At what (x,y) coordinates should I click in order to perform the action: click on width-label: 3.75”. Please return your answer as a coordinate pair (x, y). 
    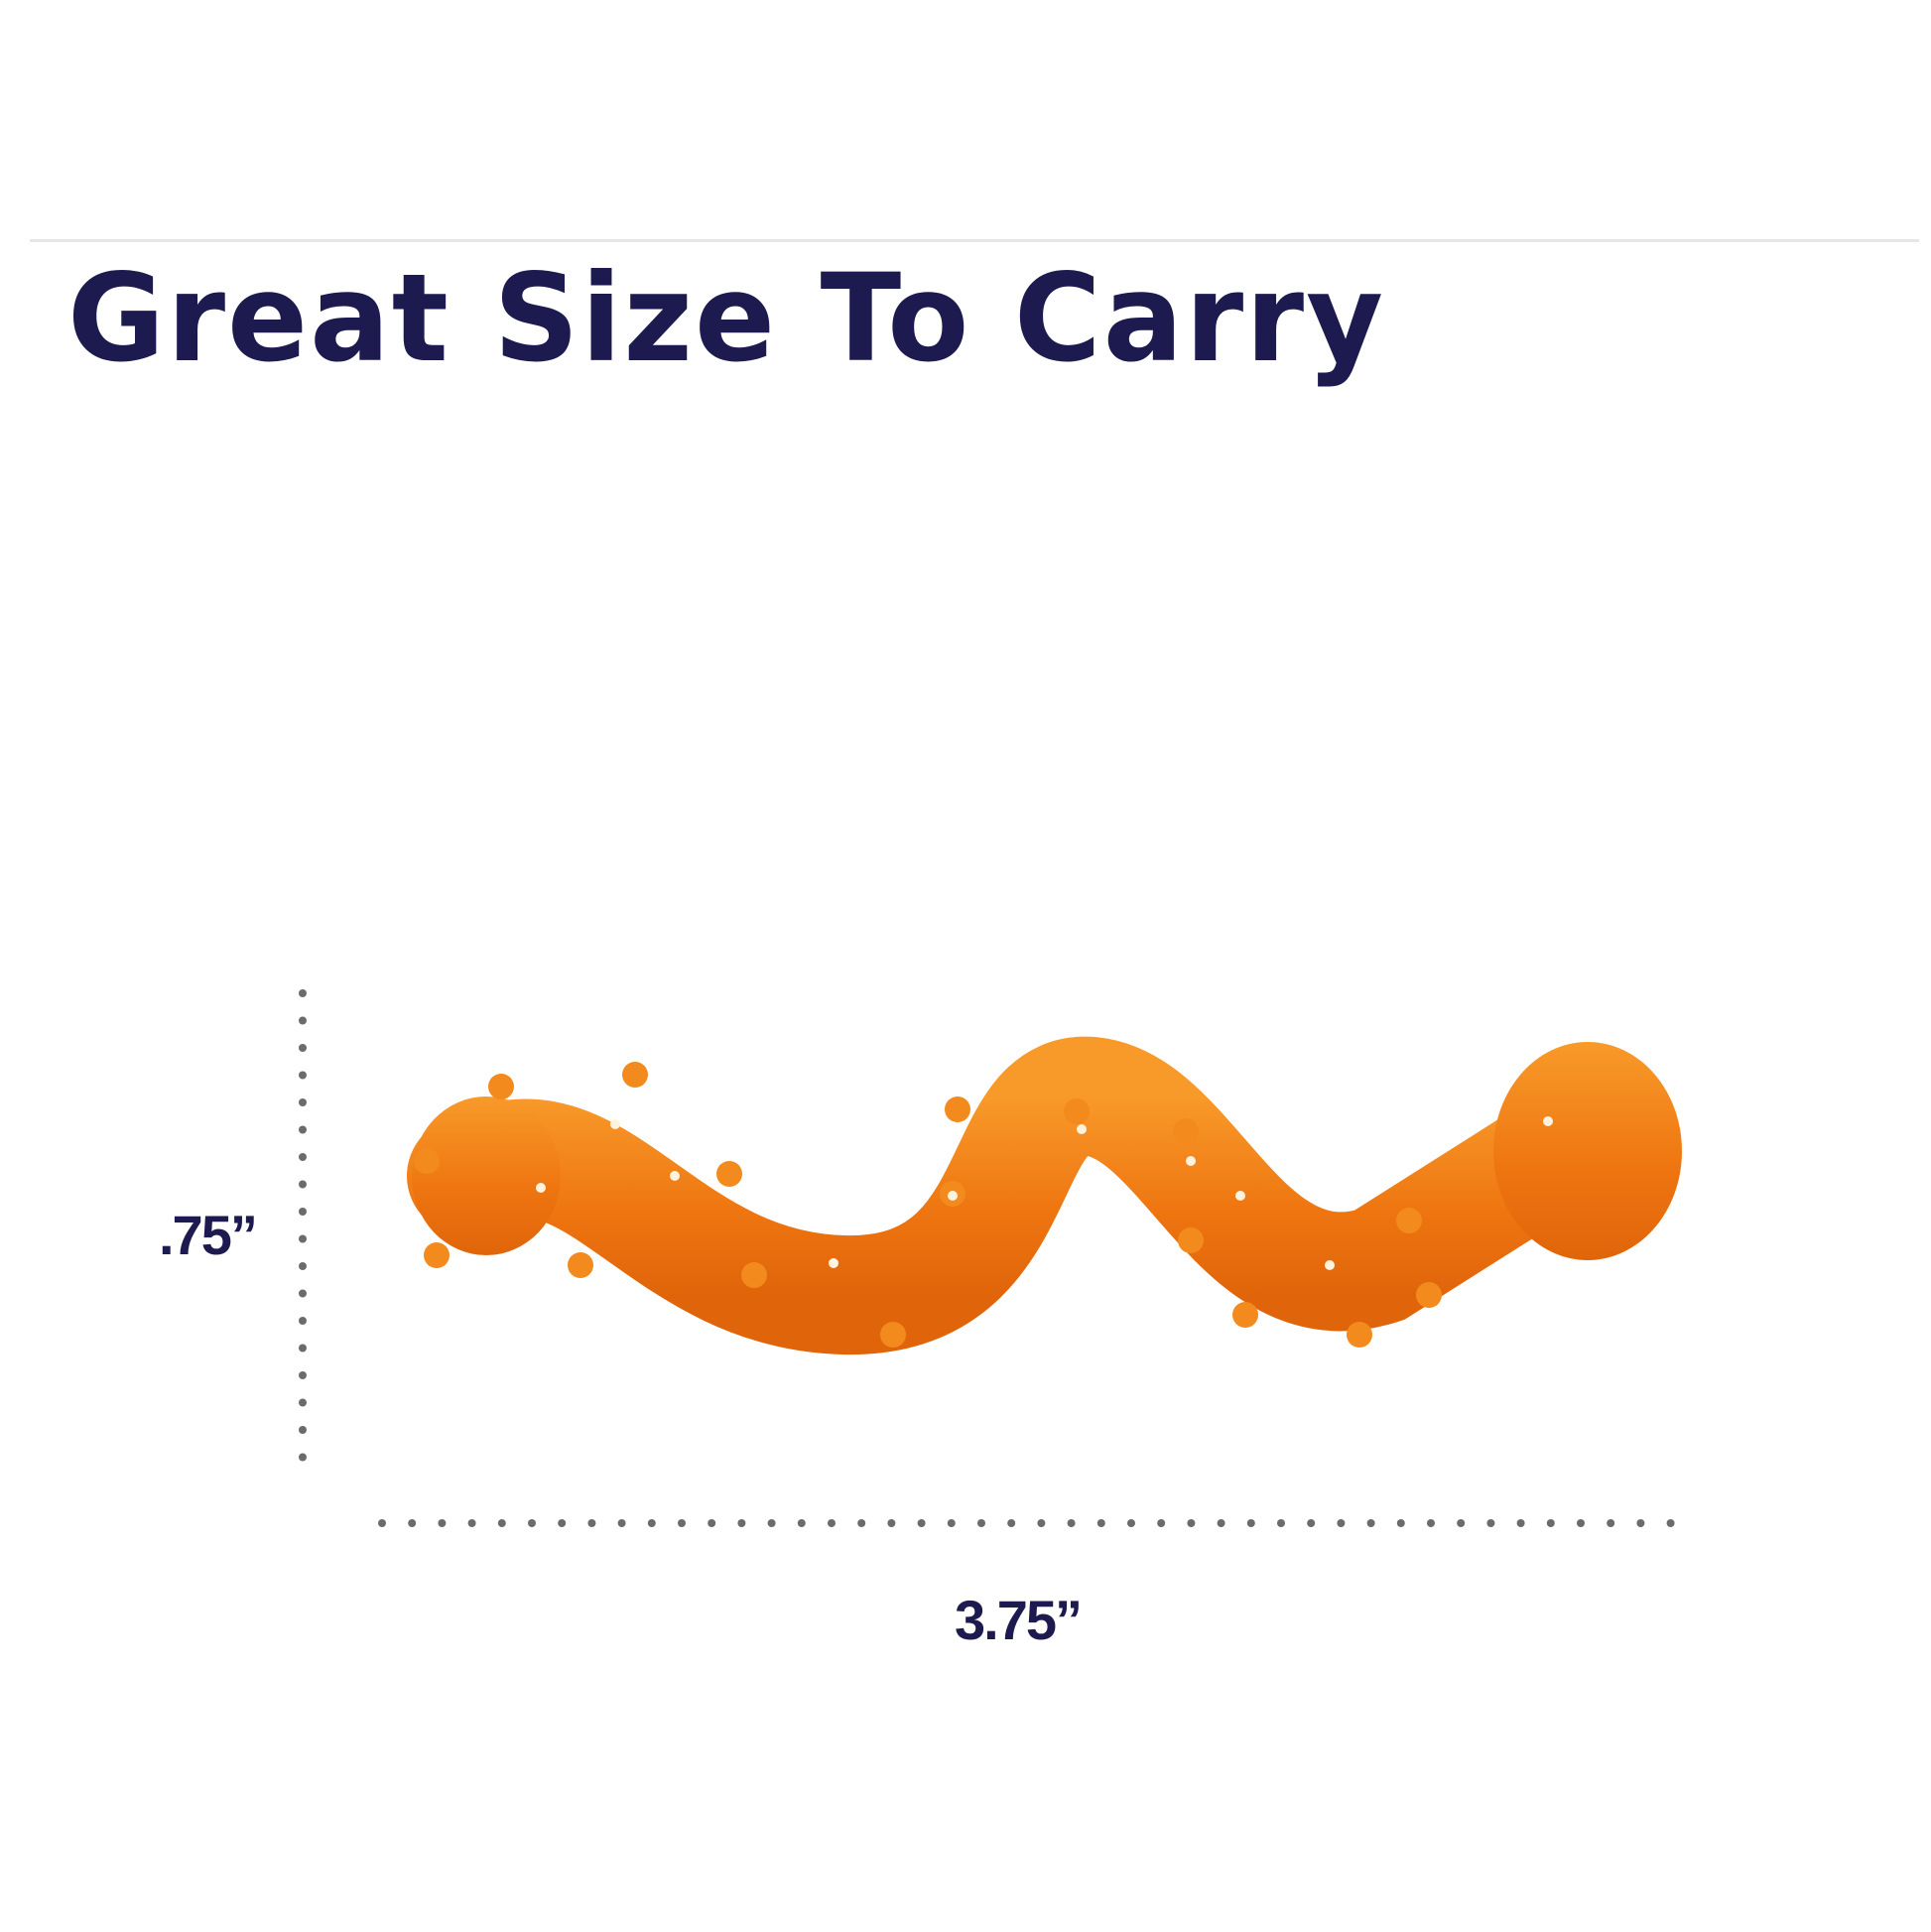
    Looking at the image, I should click on (1019, 1620).